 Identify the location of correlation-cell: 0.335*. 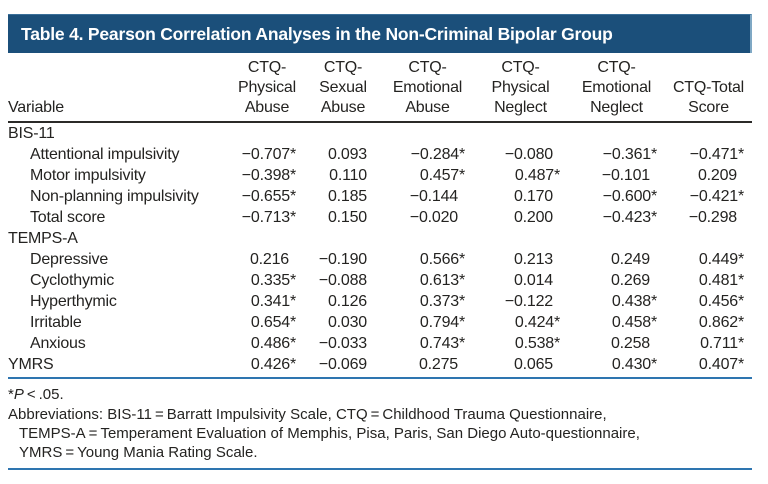
(273, 280).